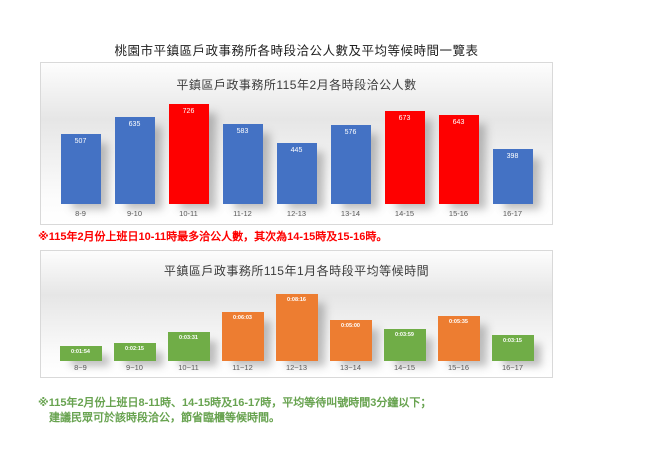 The height and width of the screenshot is (470, 665). I want to click on bar-9~10: 0:02:15, so click(134, 352).